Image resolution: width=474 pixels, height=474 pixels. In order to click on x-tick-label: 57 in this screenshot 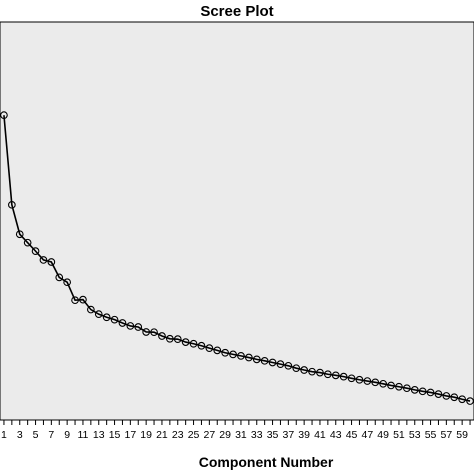, I will do `click(447, 435)`.